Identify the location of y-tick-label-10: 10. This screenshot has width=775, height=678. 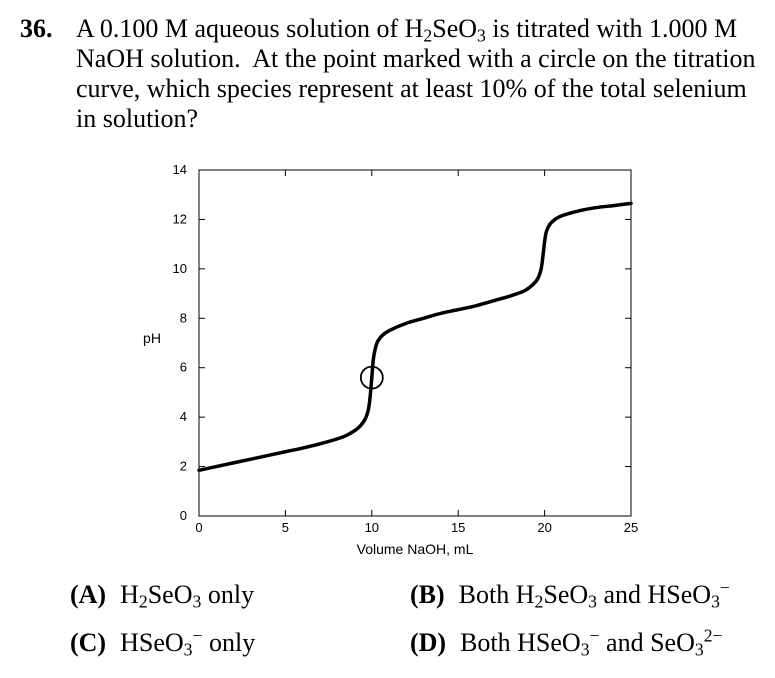
(180, 268).